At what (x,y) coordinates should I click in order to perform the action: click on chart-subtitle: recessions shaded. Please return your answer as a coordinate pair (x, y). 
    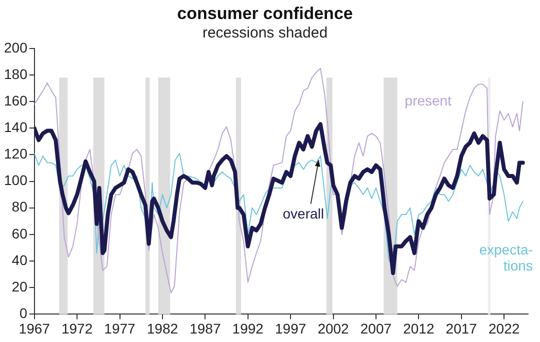
    Looking at the image, I should click on (265, 33).